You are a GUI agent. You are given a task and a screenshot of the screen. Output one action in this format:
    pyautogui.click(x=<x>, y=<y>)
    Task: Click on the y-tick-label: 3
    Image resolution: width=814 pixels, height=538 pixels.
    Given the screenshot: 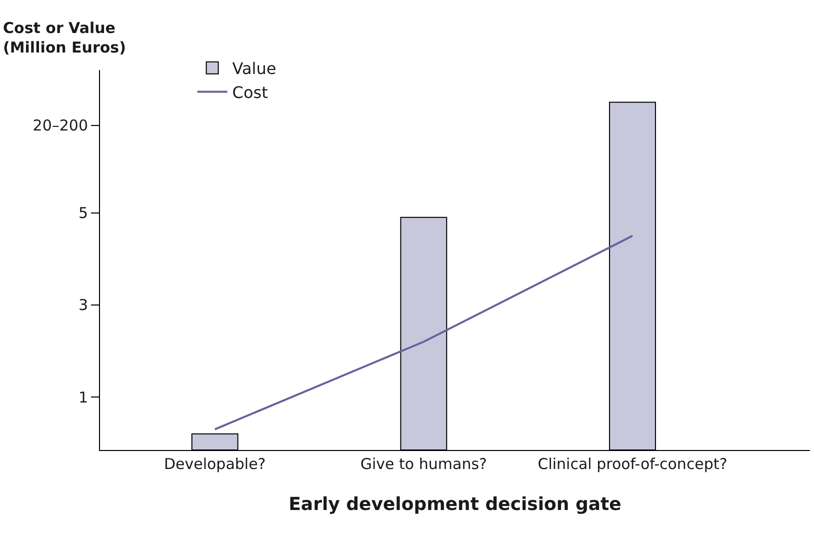 What is the action you would take?
    pyautogui.click(x=83, y=305)
    